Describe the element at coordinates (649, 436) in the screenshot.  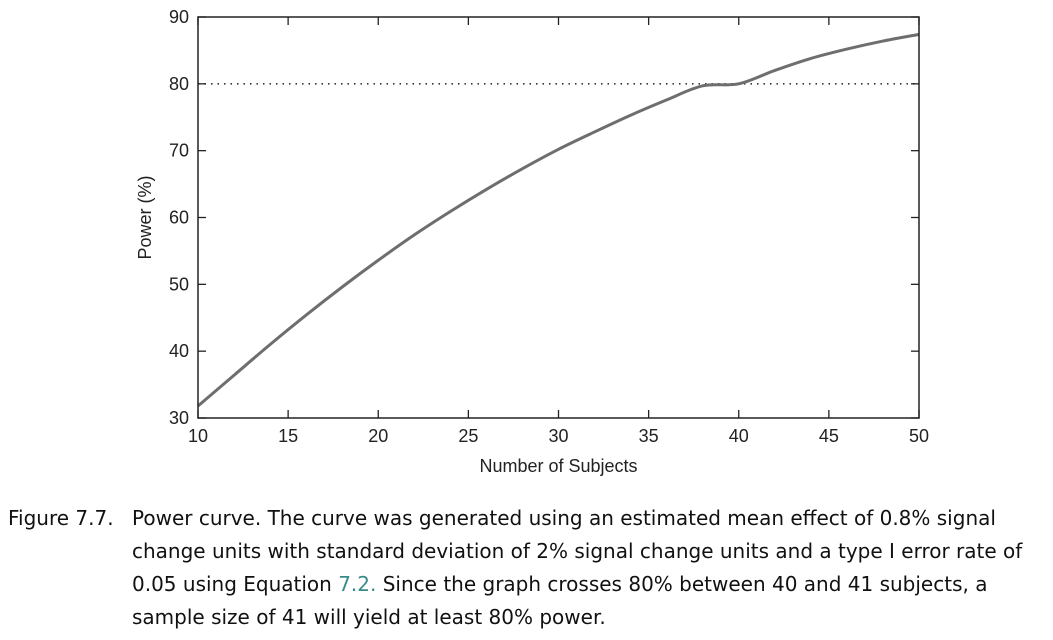
I see `x-tick-label: 35` at that location.